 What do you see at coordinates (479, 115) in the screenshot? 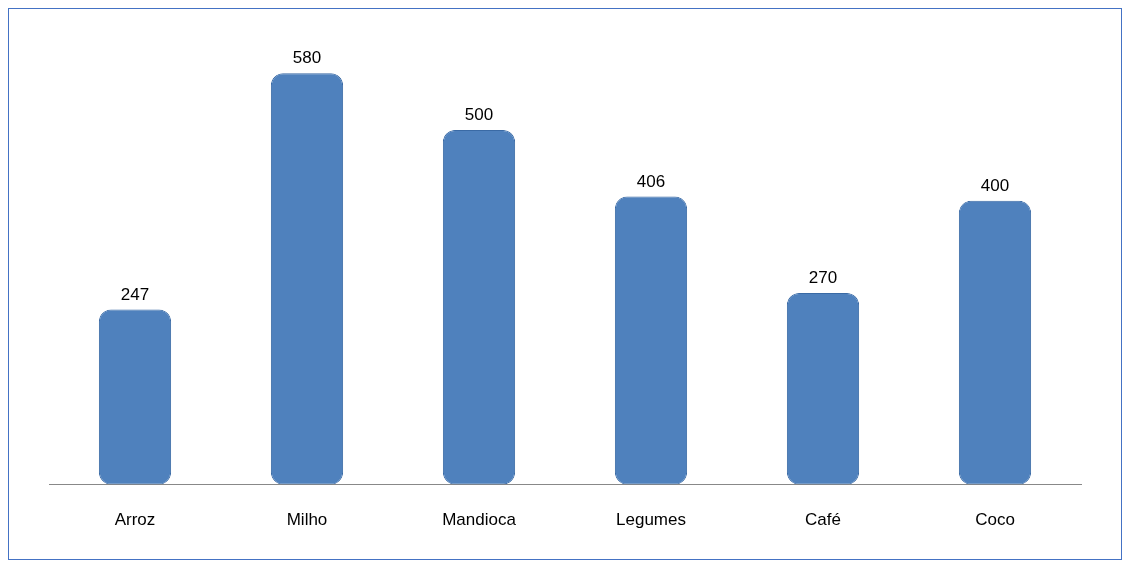
I see `data-label: 500` at bounding box center [479, 115].